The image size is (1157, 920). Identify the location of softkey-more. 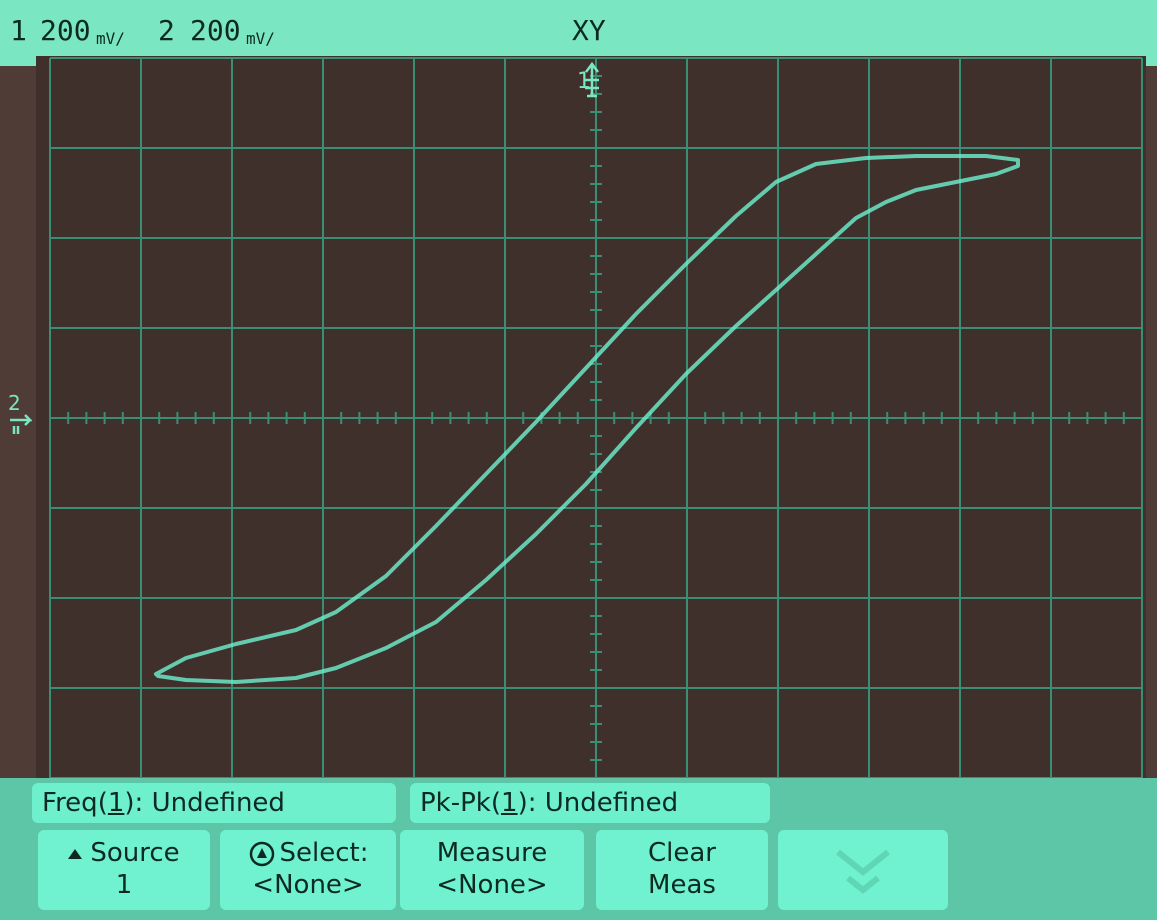
(863, 870).